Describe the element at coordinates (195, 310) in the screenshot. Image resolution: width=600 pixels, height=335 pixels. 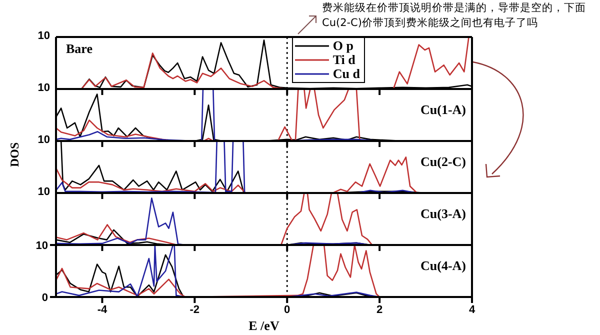
I see `x-tick-label: -2` at that location.